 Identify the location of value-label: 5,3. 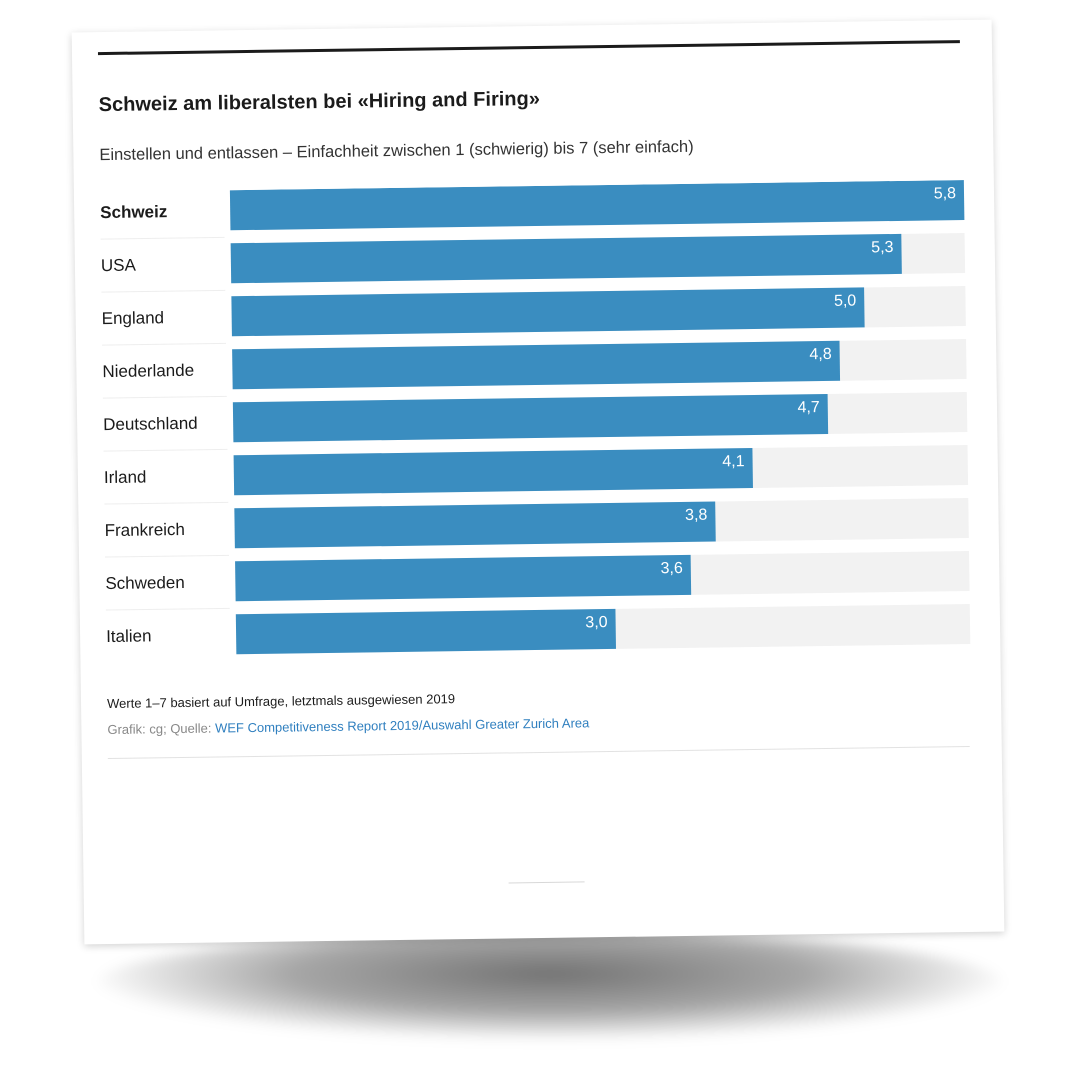
(882, 247).